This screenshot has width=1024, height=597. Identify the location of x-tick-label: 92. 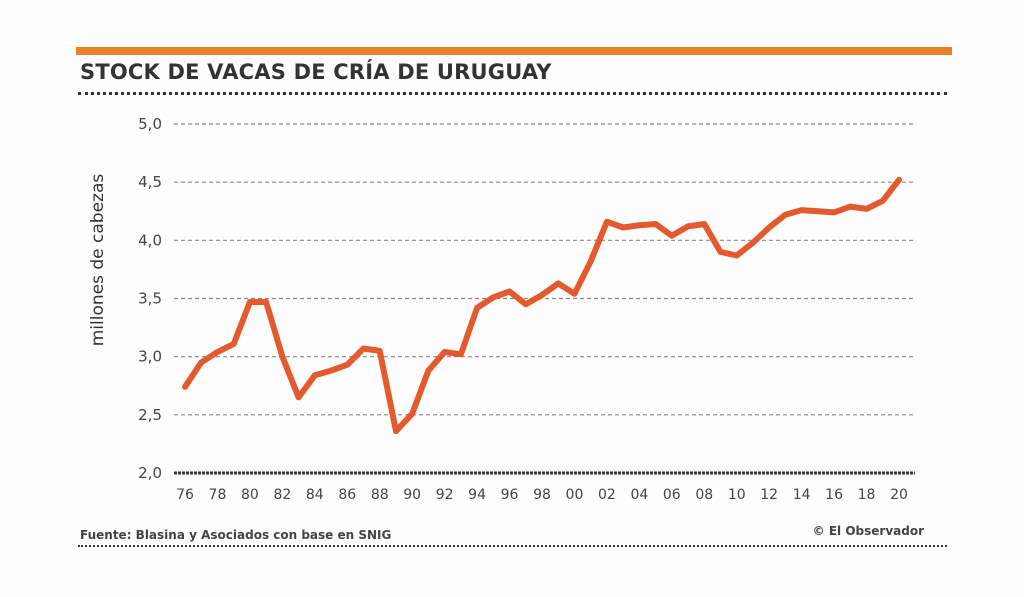
(445, 495).